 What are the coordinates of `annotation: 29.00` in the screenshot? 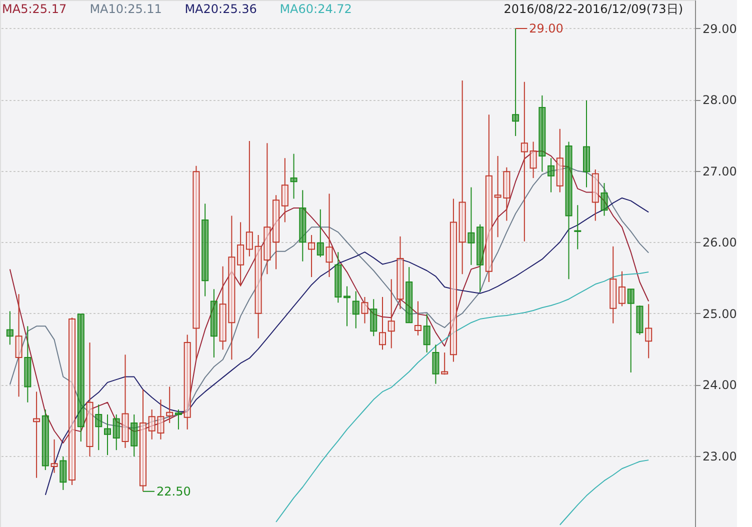 It's located at (546, 28).